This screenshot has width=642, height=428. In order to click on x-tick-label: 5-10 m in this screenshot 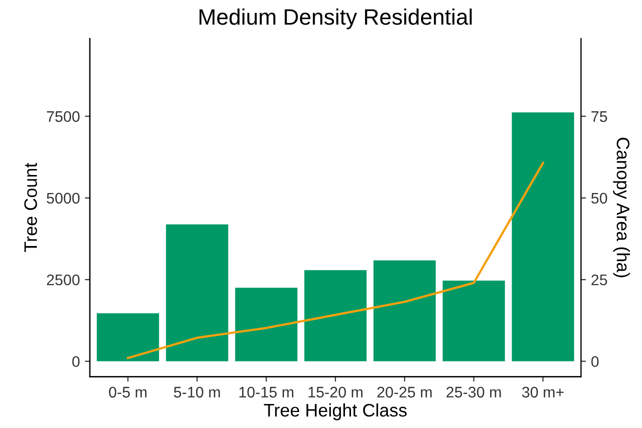, I will do `click(197, 392)`.